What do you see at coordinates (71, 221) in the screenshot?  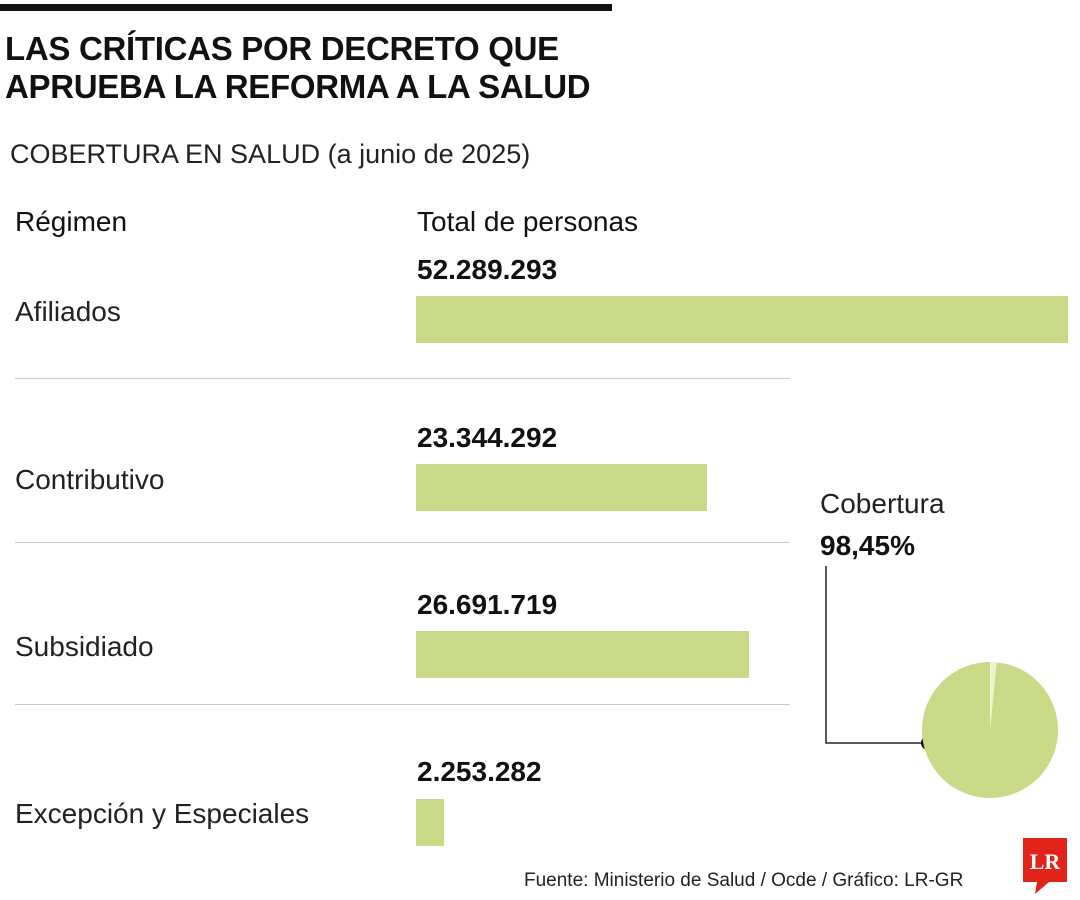 I see `column-header-regimen: Régimen` at bounding box center [71, 221].